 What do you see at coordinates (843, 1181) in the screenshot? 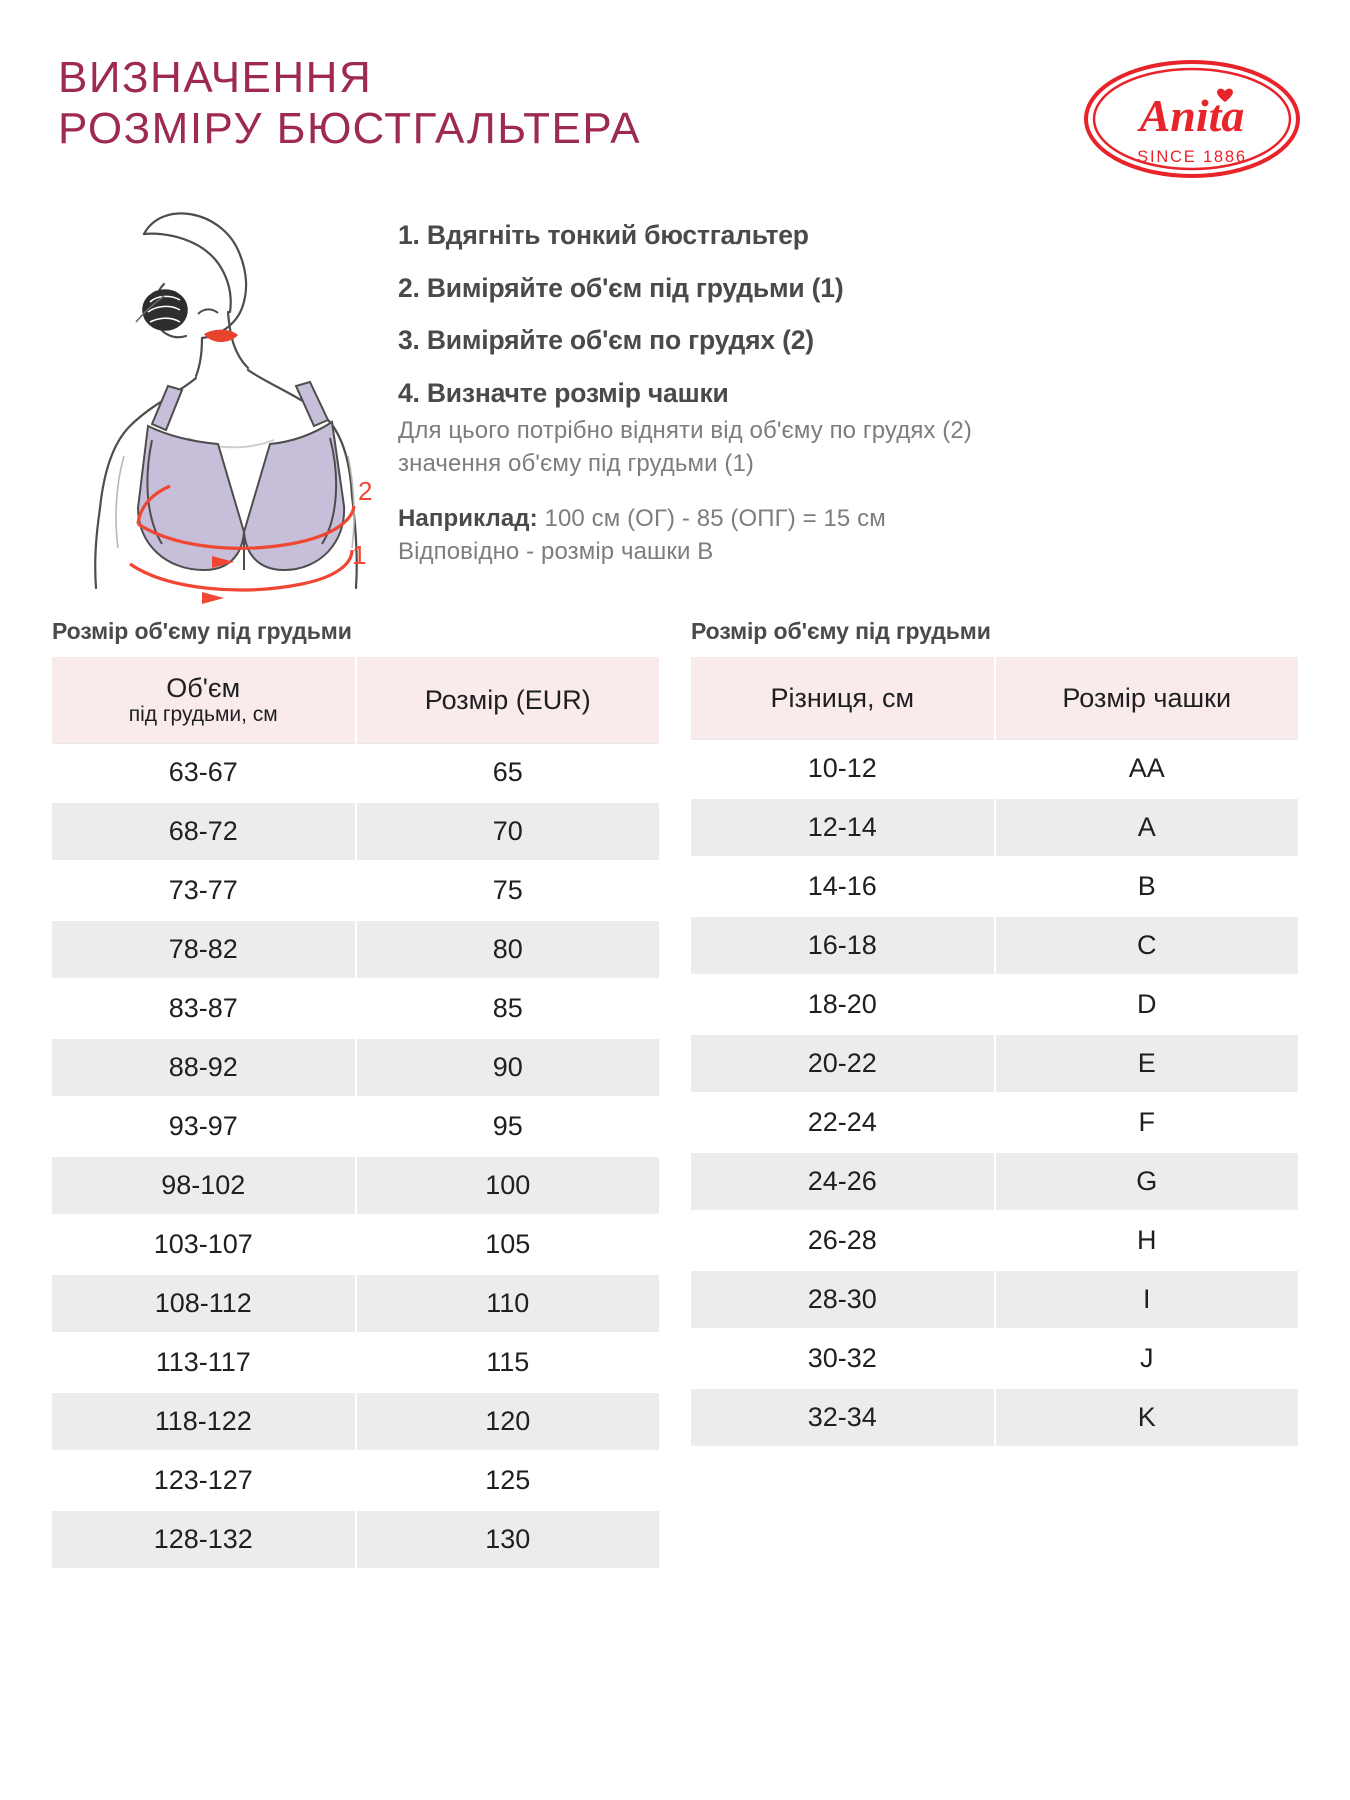
I see `table_right-cell: 24-26` at bounding box center [843, 1181].